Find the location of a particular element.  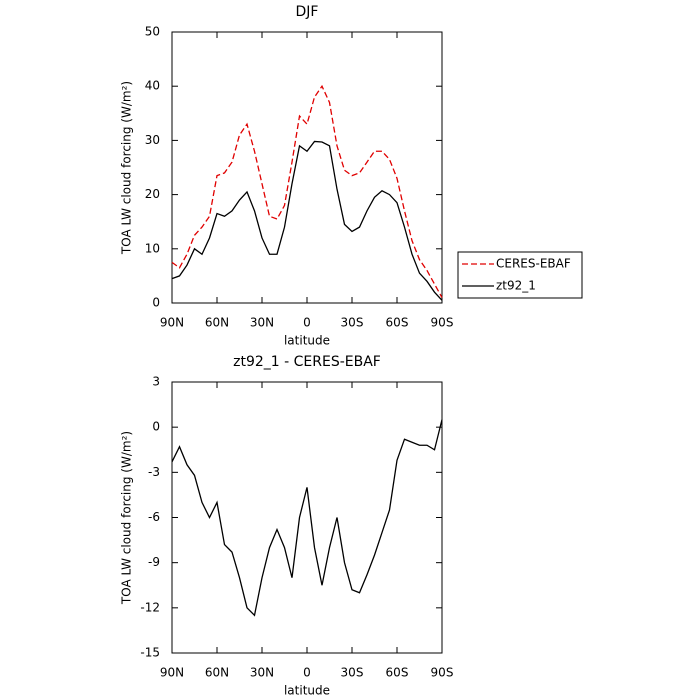

y-tick-label: -15 is located at coordinates (150, 653).